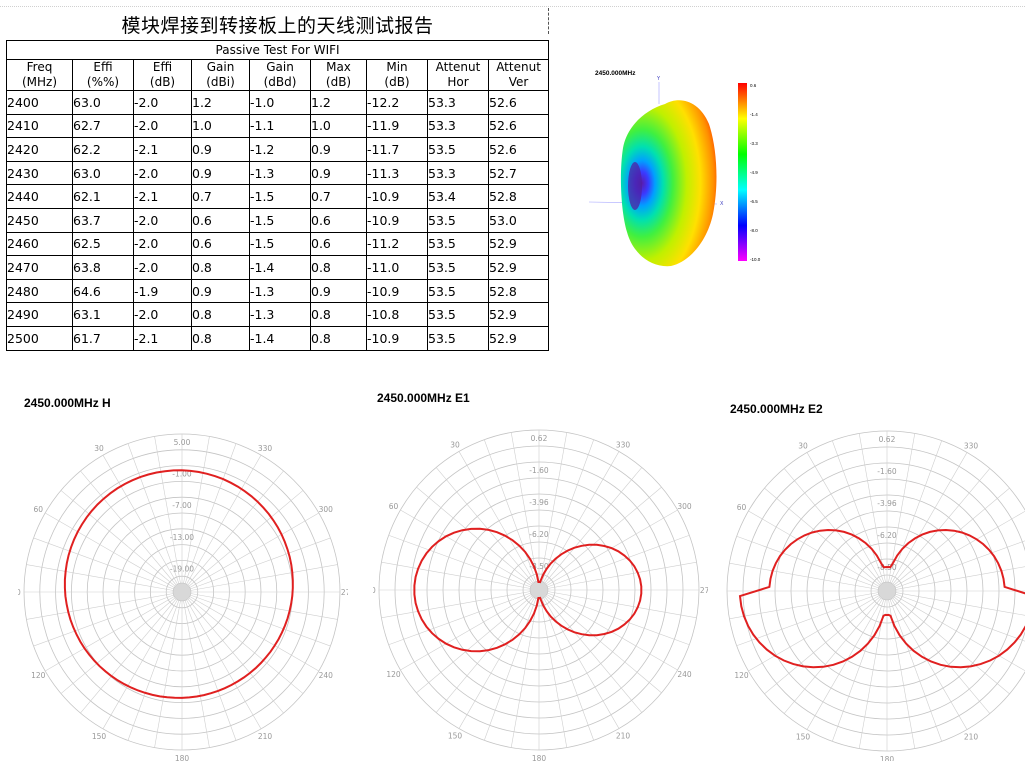 This screenshot has width=1025, height=761. Describe the element at coordinates (338, 149) in the screenshot. I see `table-cell: 0.9` at that location.